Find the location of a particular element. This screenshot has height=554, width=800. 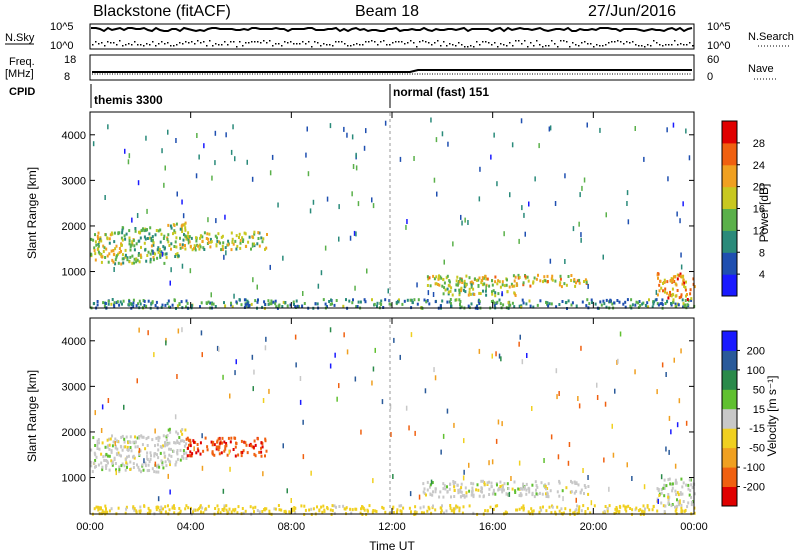

colorbar-tick-label: -100 is located at coordinates (754, 468).